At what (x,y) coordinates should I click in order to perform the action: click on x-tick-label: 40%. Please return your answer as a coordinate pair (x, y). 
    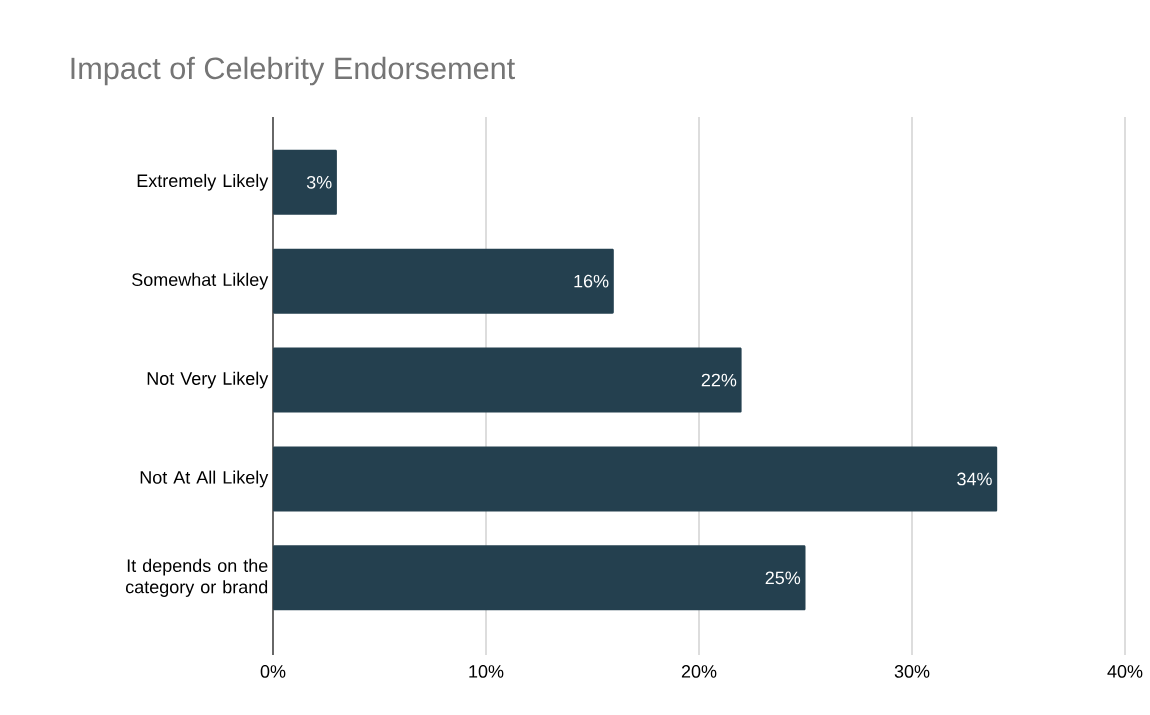
    Looking at the image, I should click on (1125, 671).